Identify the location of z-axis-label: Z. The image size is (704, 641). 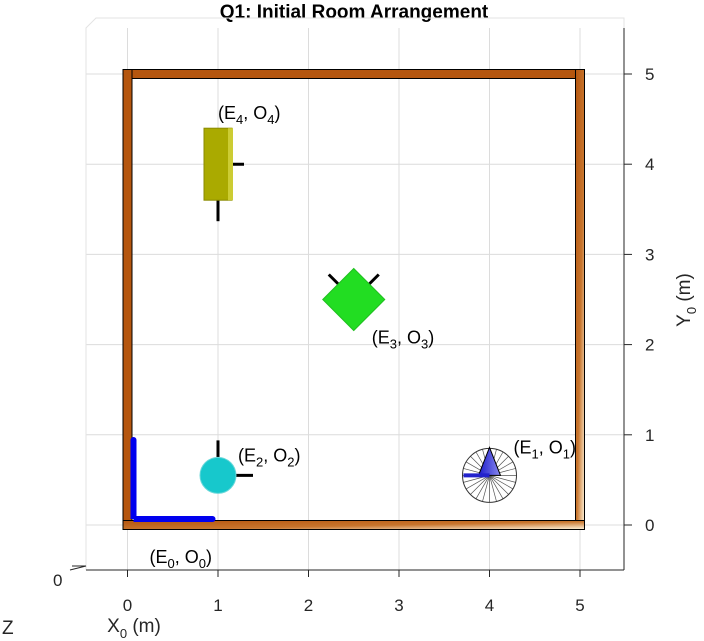
(8, 628).